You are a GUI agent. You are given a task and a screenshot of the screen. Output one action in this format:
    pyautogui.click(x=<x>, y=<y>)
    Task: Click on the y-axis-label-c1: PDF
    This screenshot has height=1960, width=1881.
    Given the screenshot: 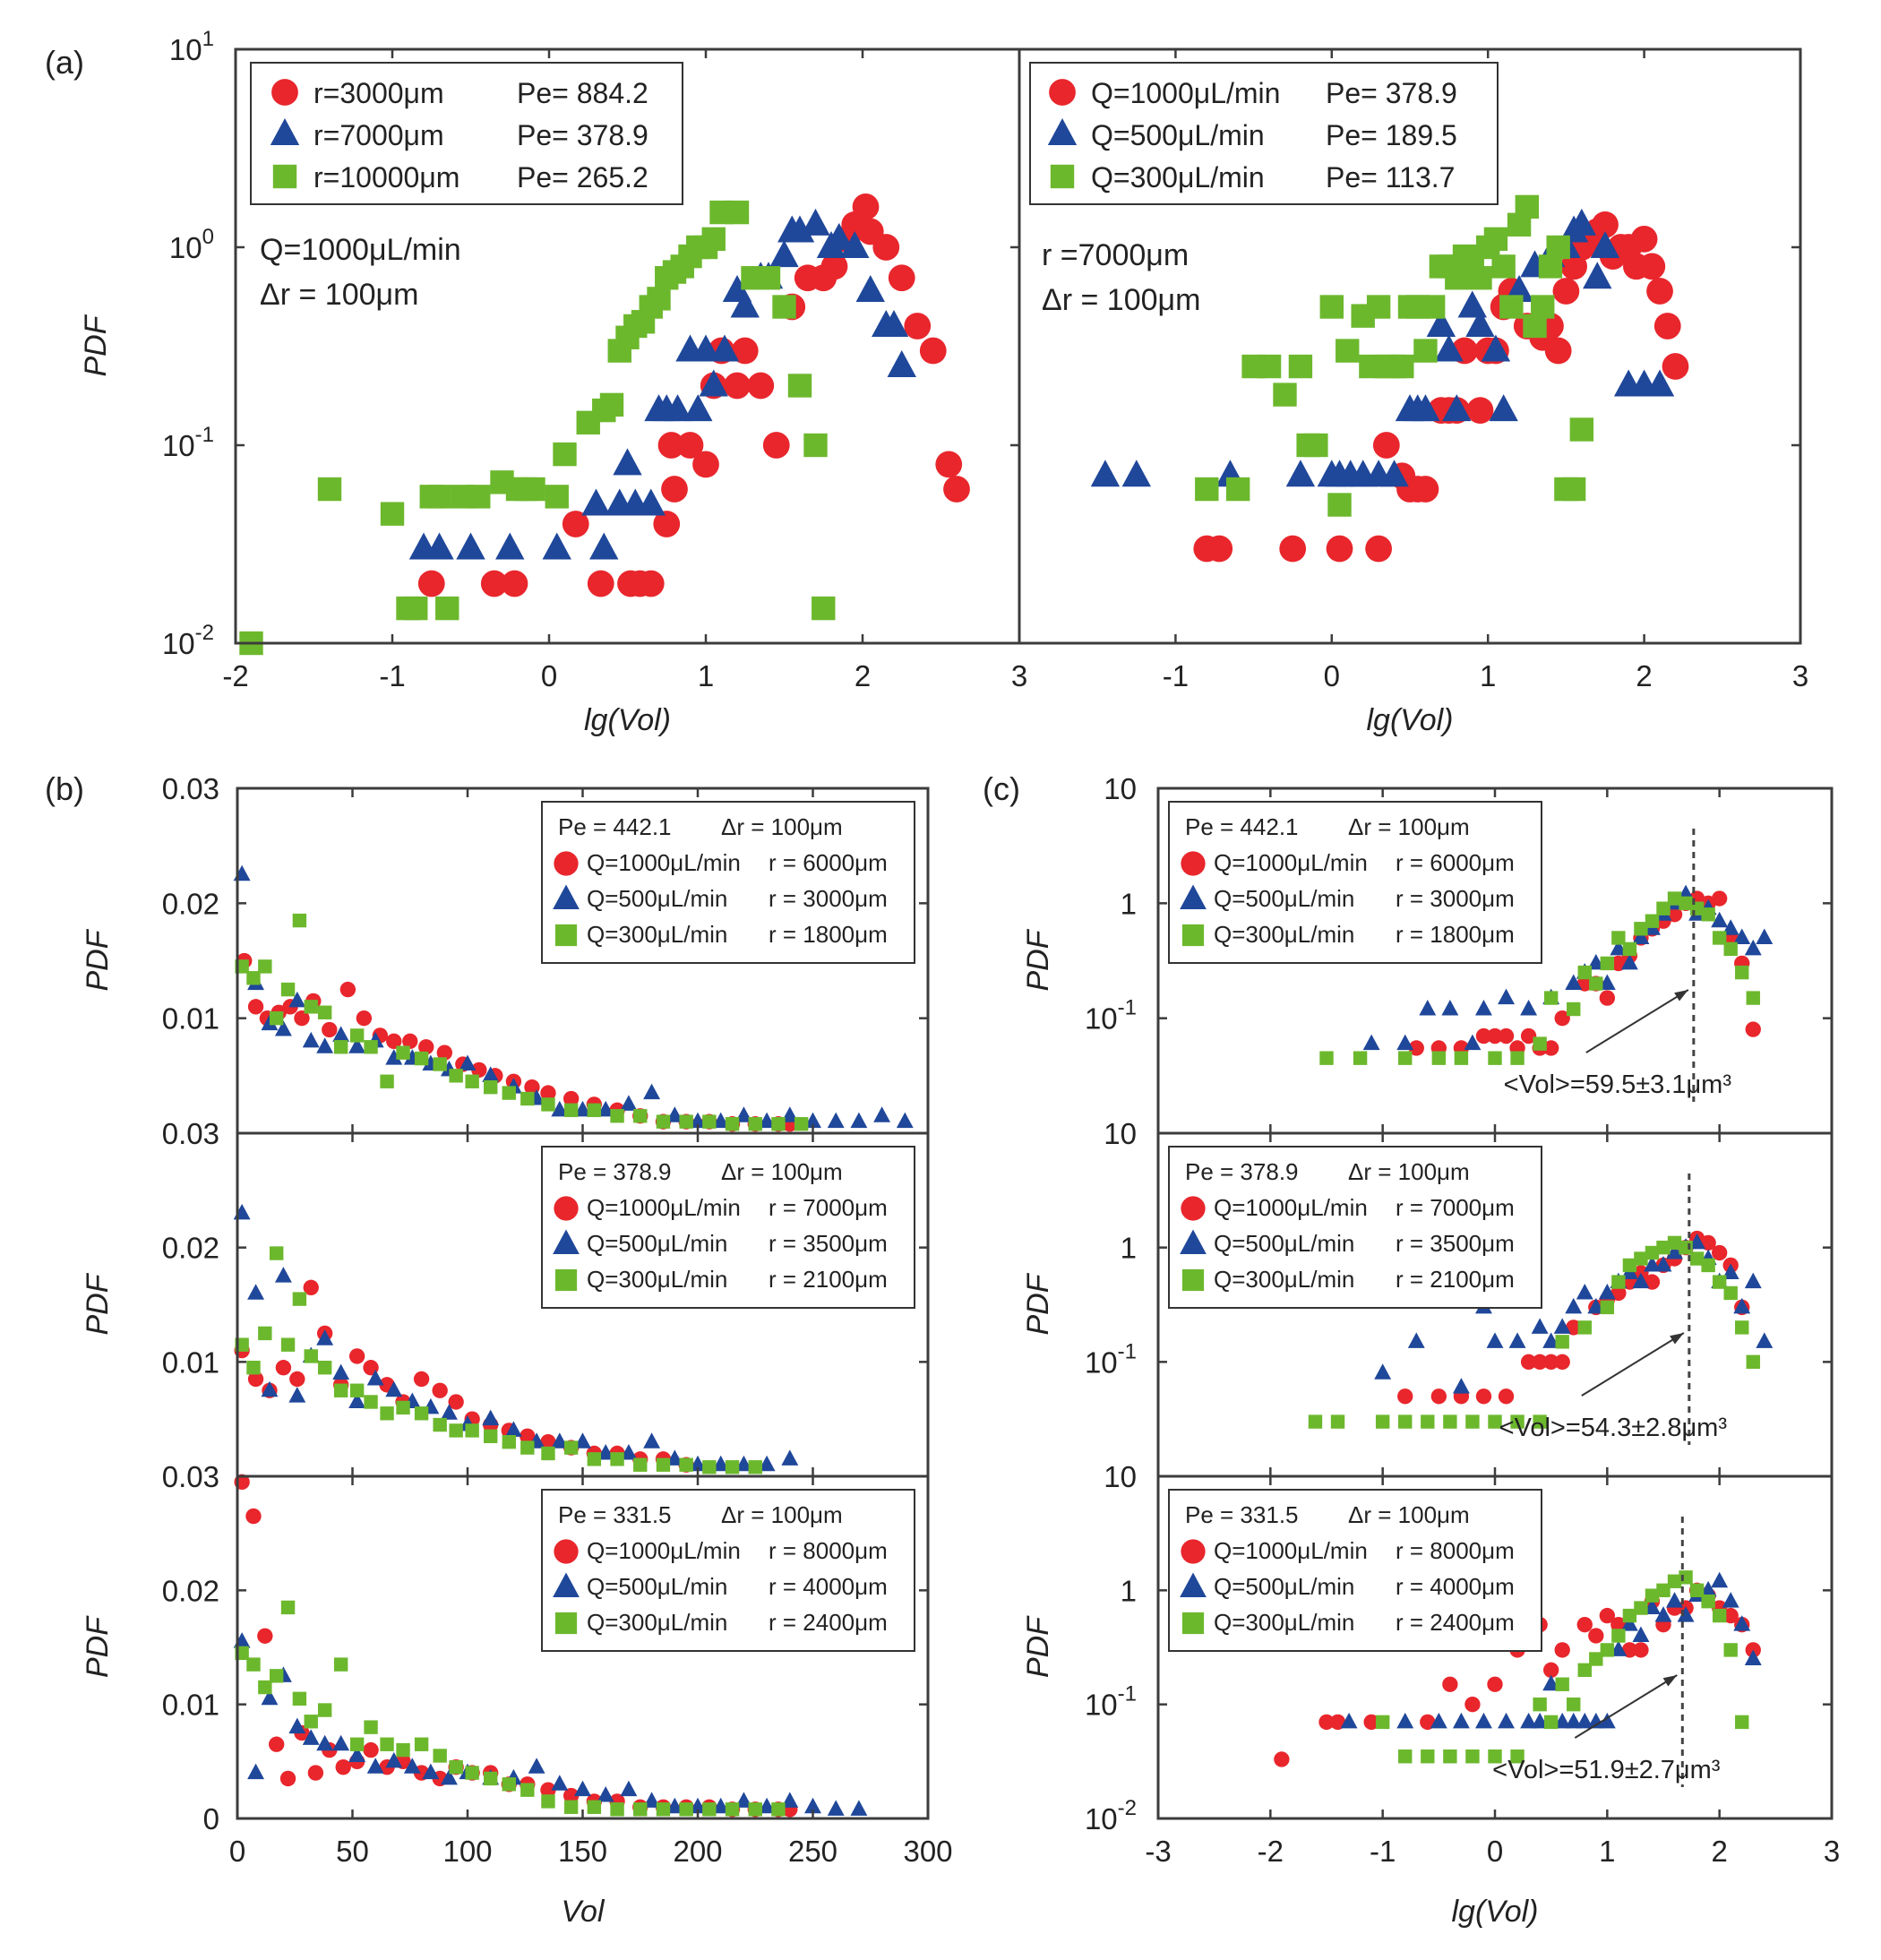 What is the action you would take?
    pyautogui.click(x=1038, y=960)
    